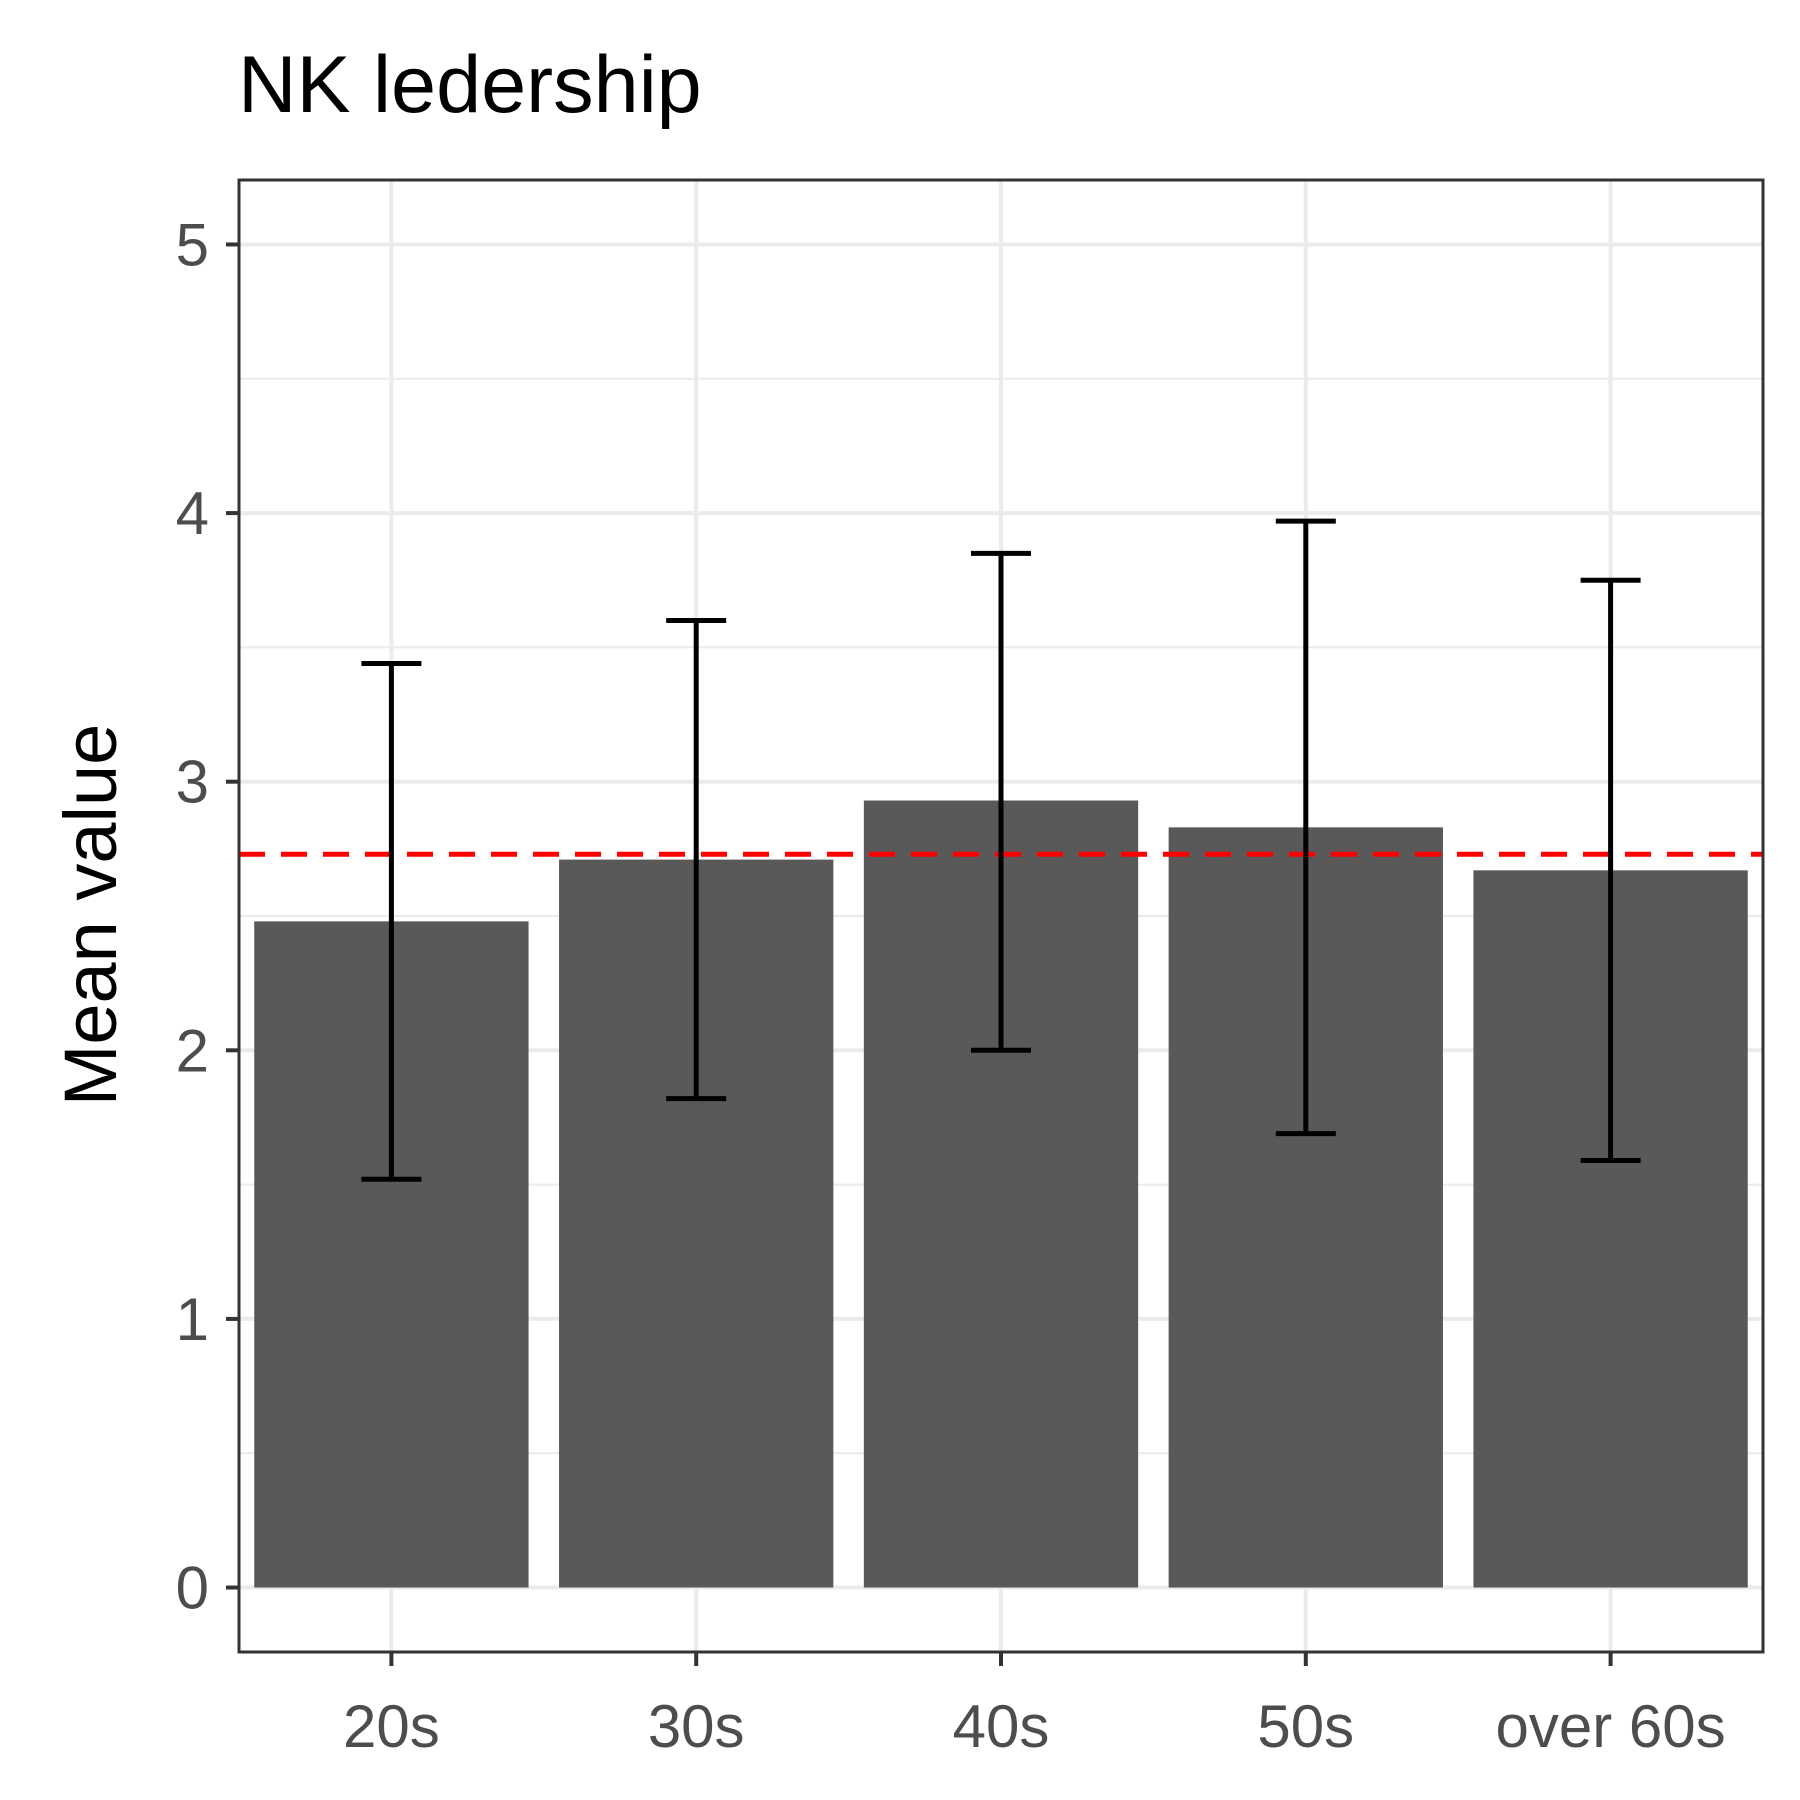 The image size is (1800, 1800). What do you see at coordinates (1001, 801) in the screenshot?
I see `error-bar-40s` at bounding box center [1001, 801].